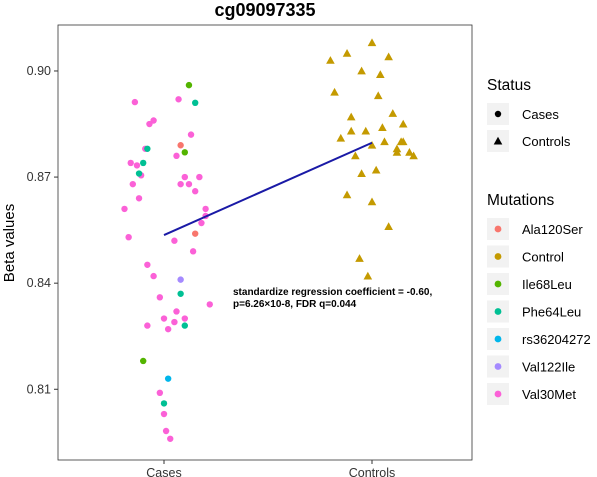  I want to click on x-axis: Cases Controls, so click(270, 468).